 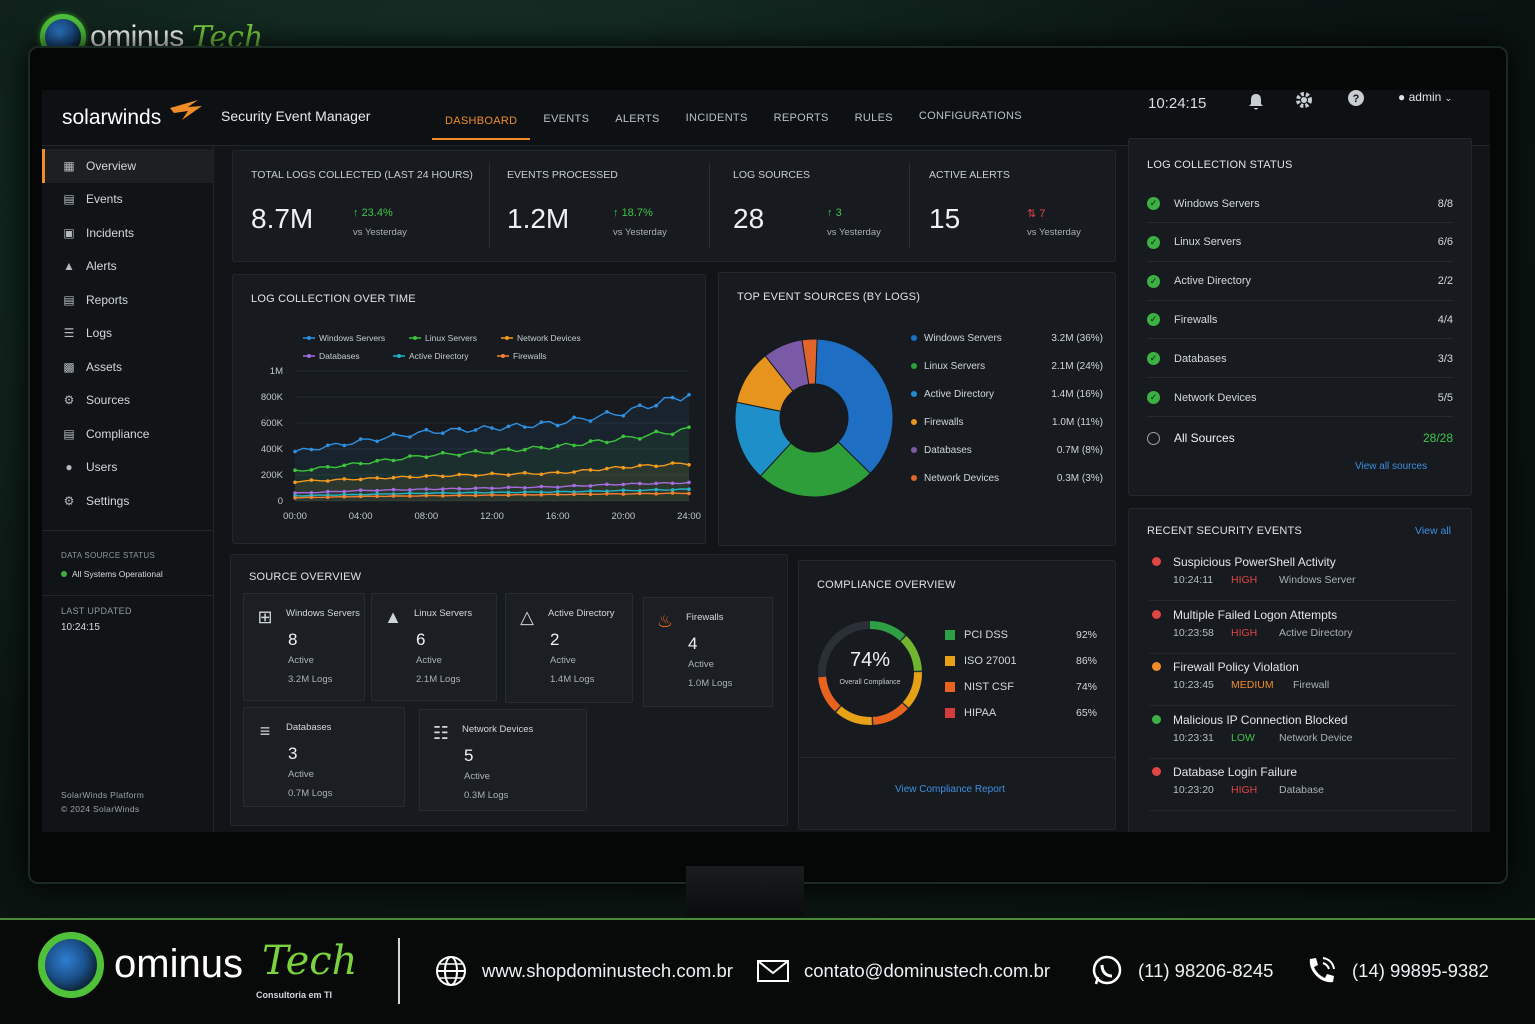 What do you see at coordinates (950, 789) in the screenshot?
I see `view-compliance-report-link: View Compliance Report` at bounding box center [950, 789].